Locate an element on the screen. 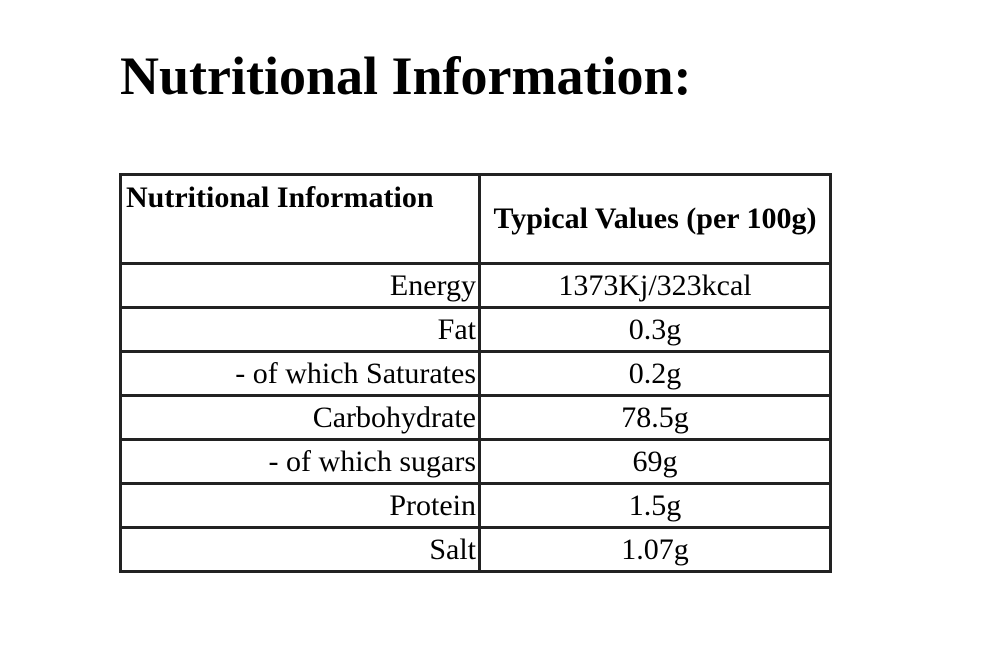 Image resolution: width=1000 pixels, height=648 pixels. nutrient-name: Salt is located at coordinates (300, 549).